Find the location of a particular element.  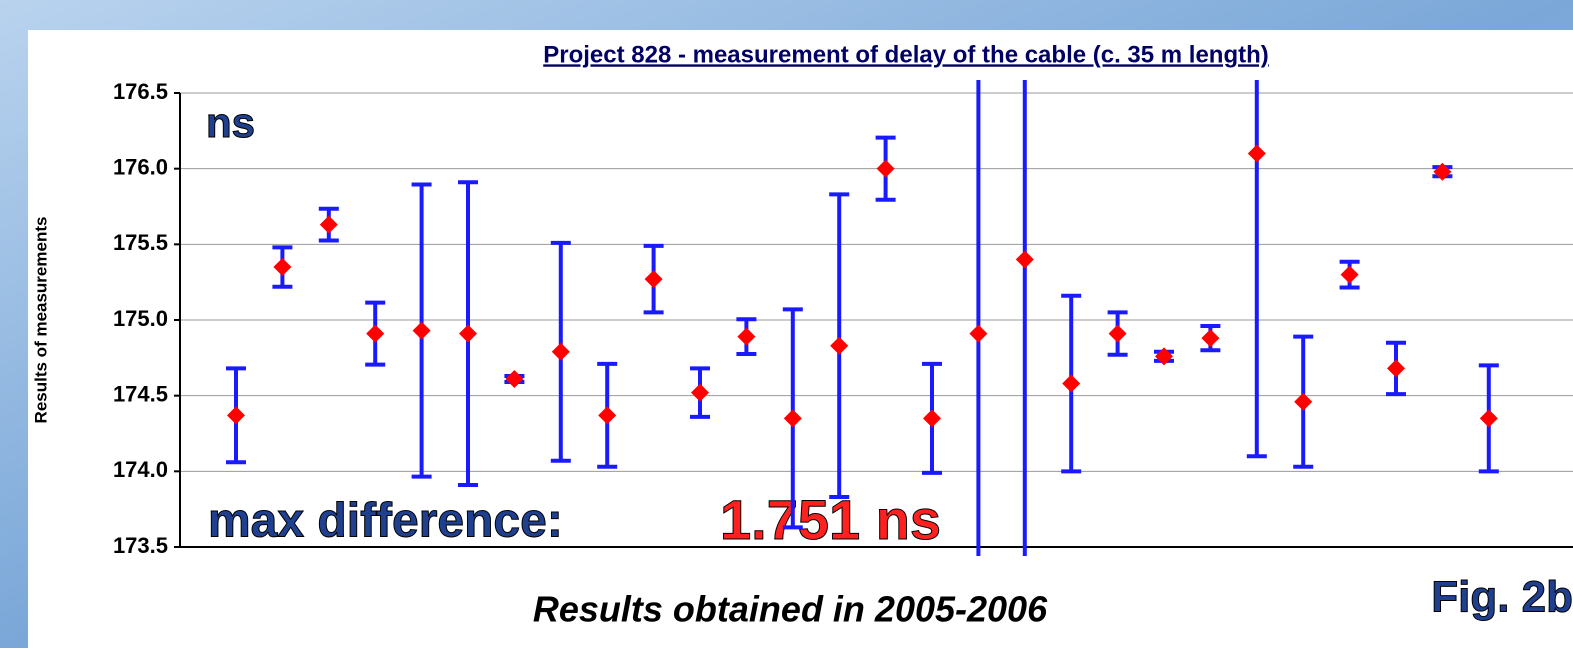

y-tick-label: 176.5 is located at coordinates (140, 91).